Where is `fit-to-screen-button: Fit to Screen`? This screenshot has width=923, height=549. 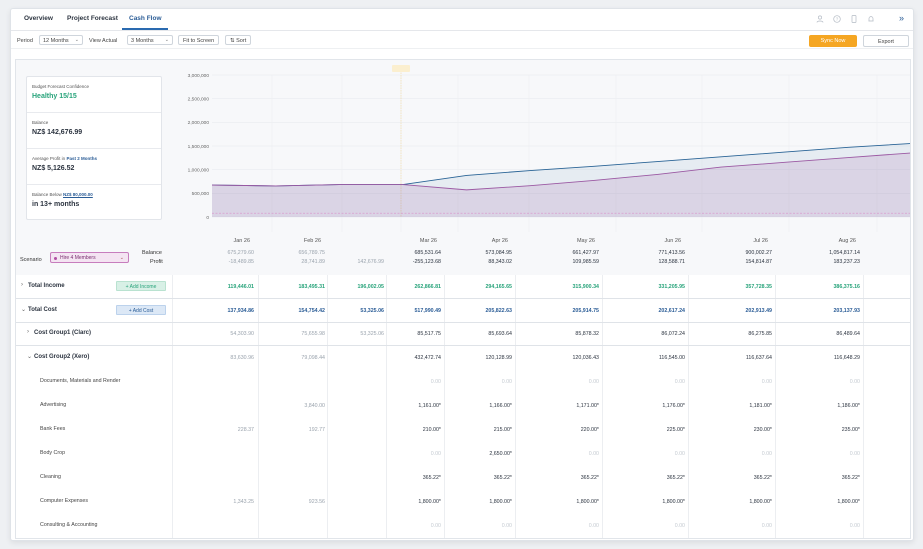 fit-to-screen-button: Fit to Screen is located at coordinates (199, 40).